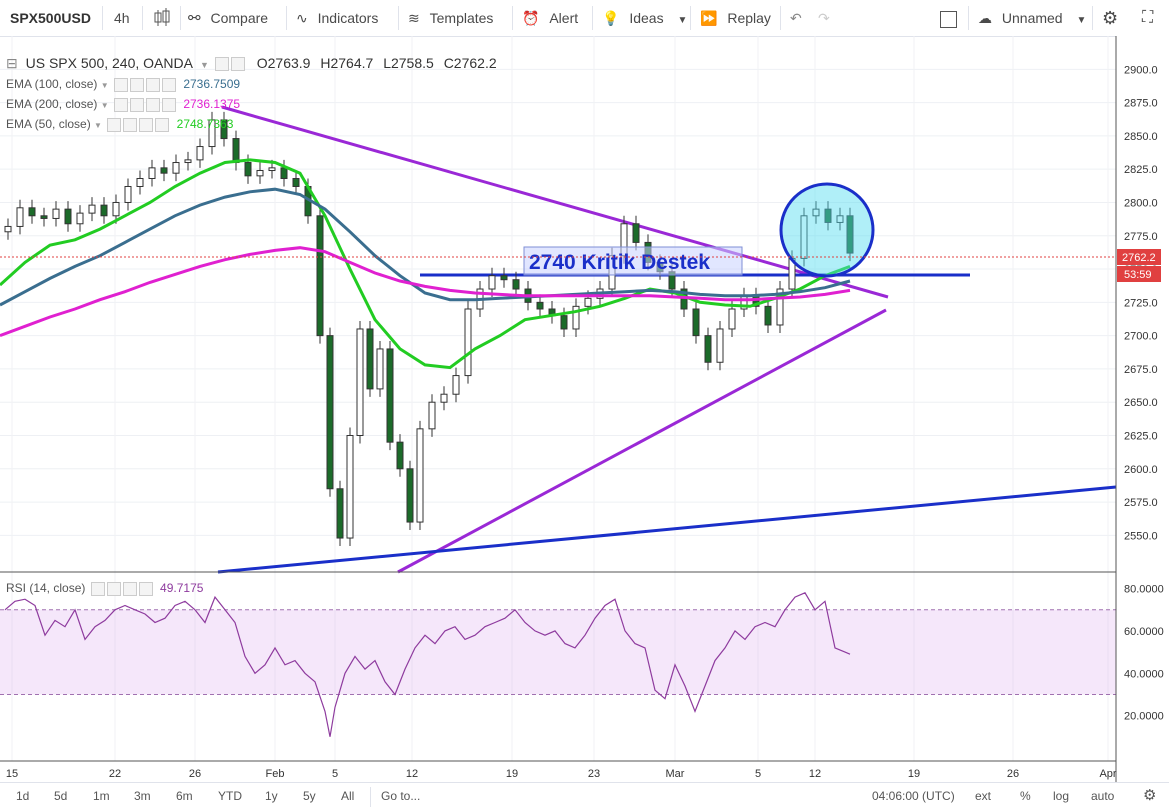 This screenshot has width=1169, height=811. Describe the element at coordinates (642, 441) in the screenshot. I see `ascending-trendline` at that location.